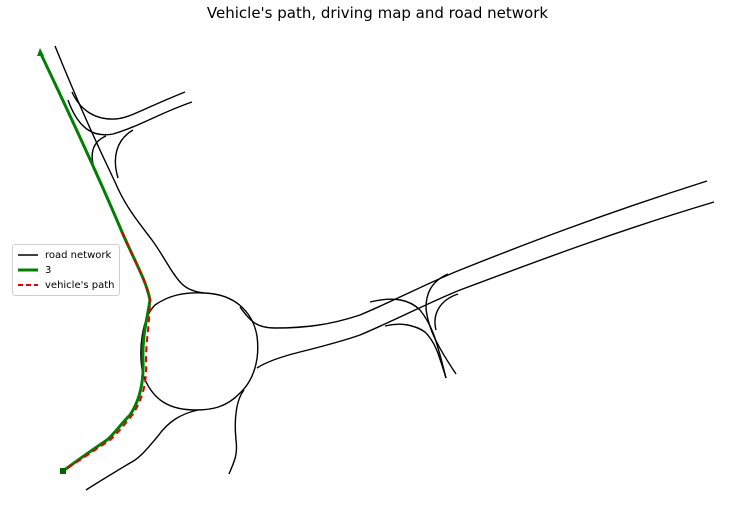  What do you see at coordinates (80, 285) in the screenshot?
I see `legend-label: vehicle's path` at bounding box center [80, 285].